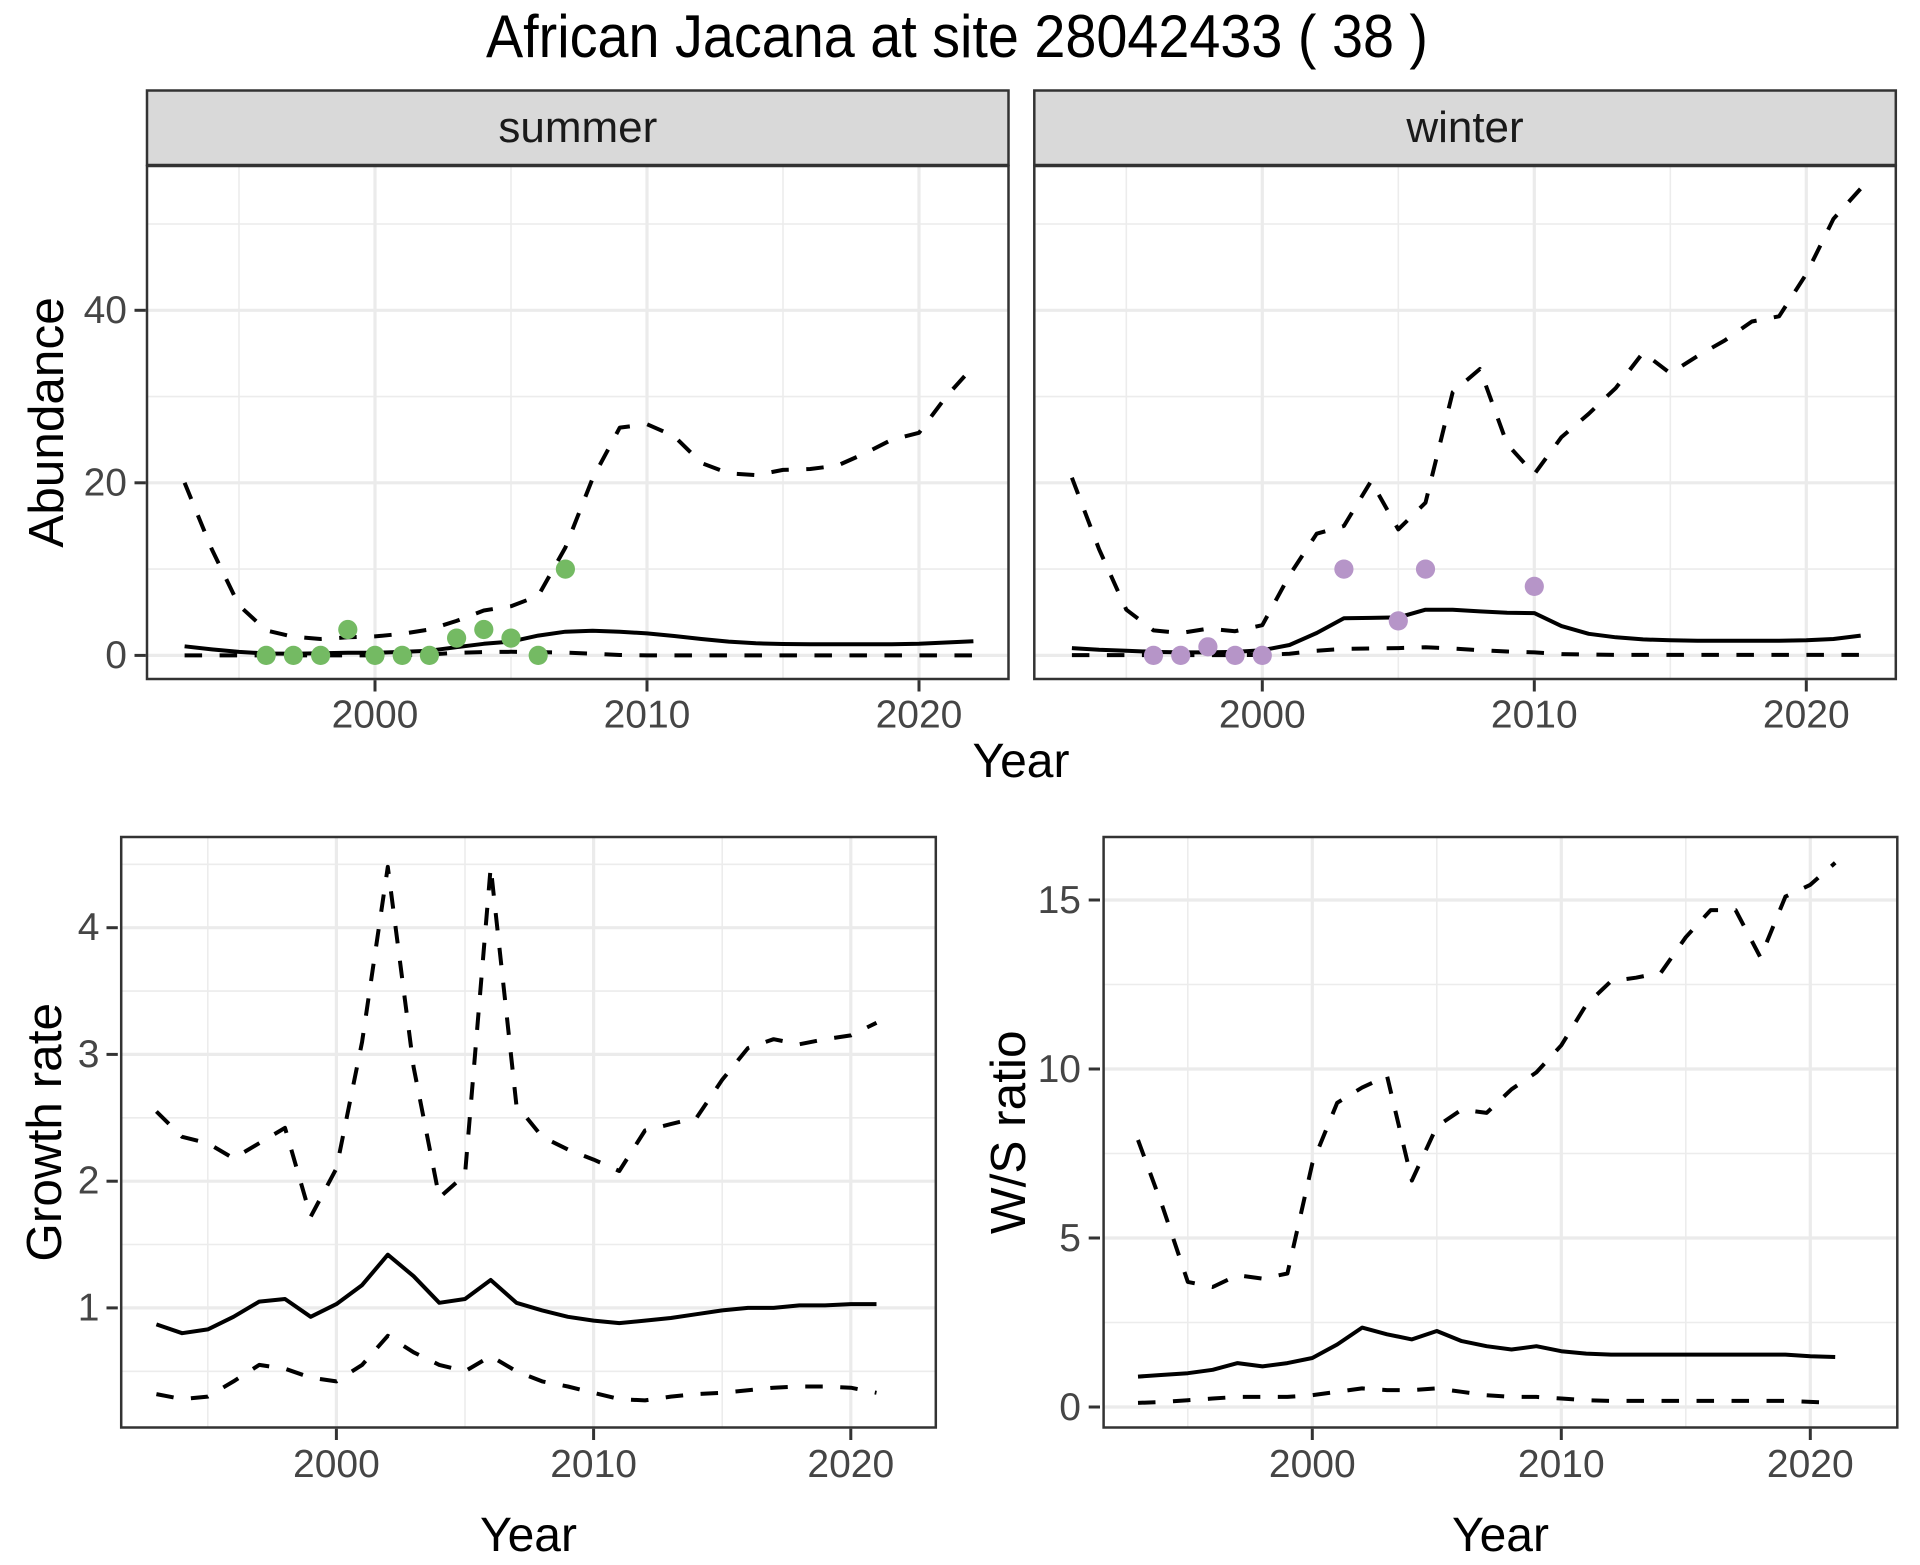 This screenshot has width=1920, height=1565. What do you see at coordinates (957, 36) in the screenshot?
I see `svg-text:African Jacana at site 2804243: African Jacana at site 28042433 ( 38 )` at bounding box center [957, 36].